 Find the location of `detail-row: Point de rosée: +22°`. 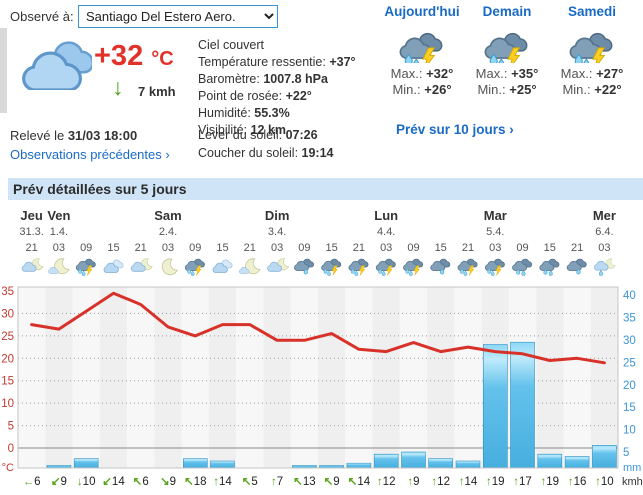

detail-row: Point de rosée: +22° is located at coordinates (290, 96).